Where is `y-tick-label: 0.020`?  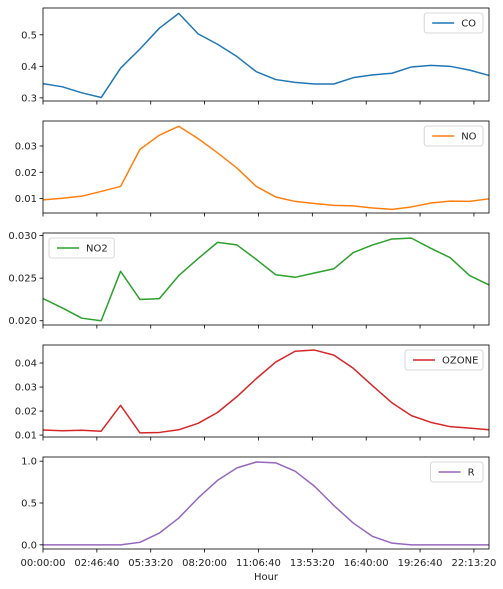 y-tick-label: 0.020 is located at coordinates (22, 321).